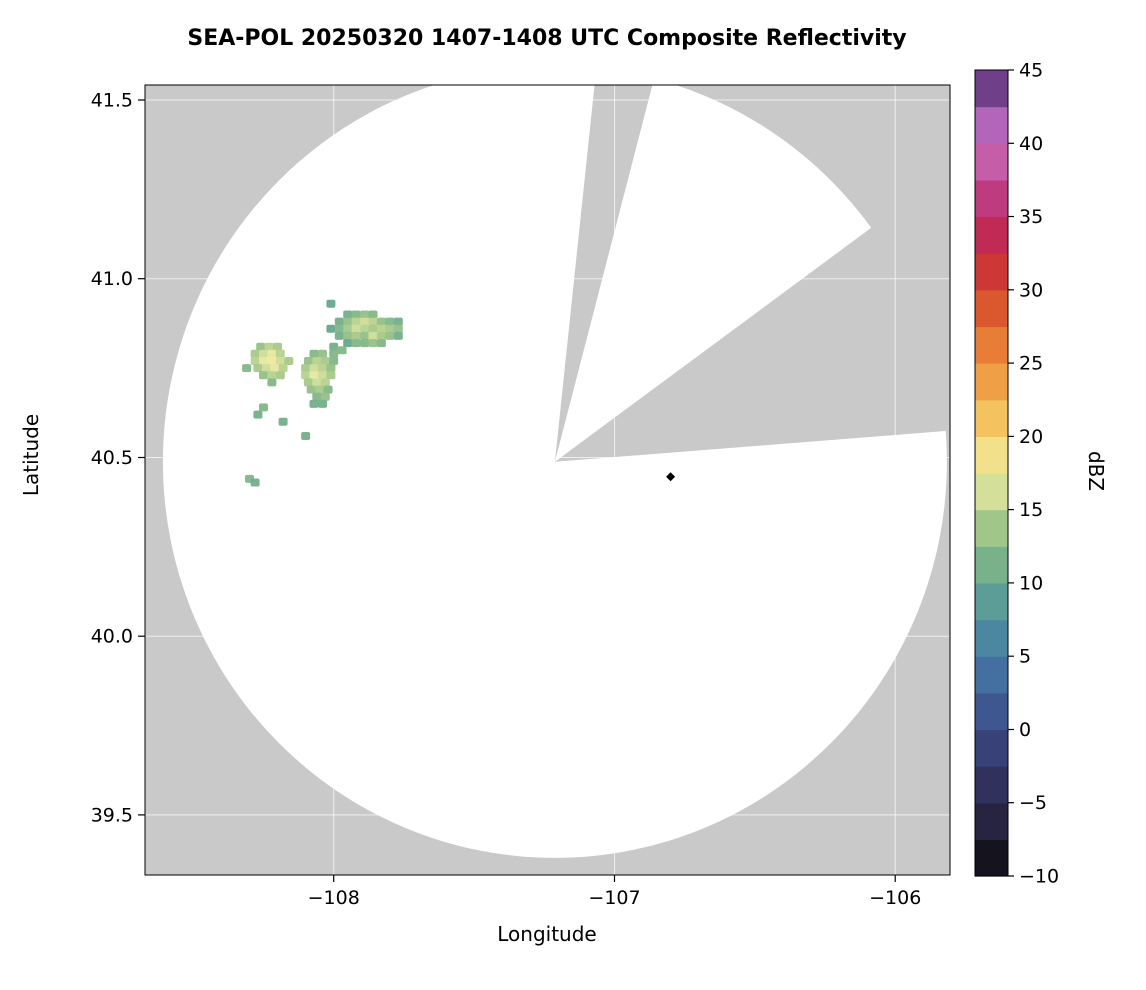 This screenshot has height=990, width=1146. I want to click on colorbar-tick-label: 40, so click(1031, 144).